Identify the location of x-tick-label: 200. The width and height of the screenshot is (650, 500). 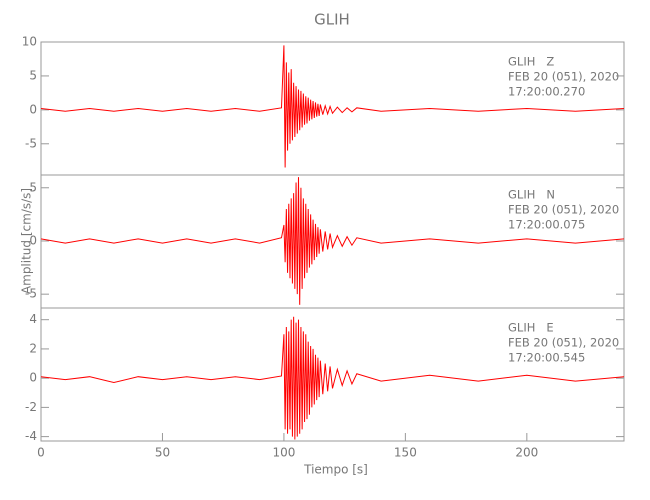
(526, 453).